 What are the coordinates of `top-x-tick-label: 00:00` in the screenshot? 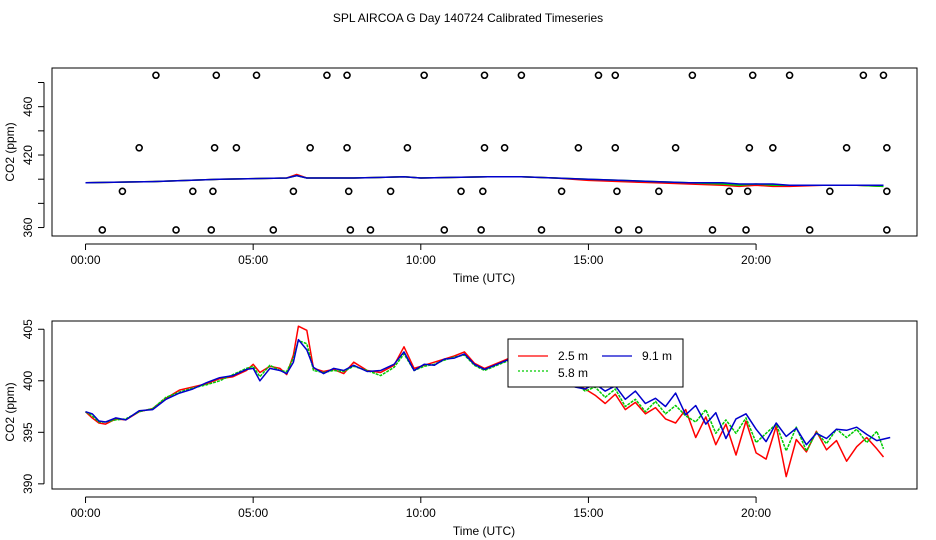 It's located at (86, 260).